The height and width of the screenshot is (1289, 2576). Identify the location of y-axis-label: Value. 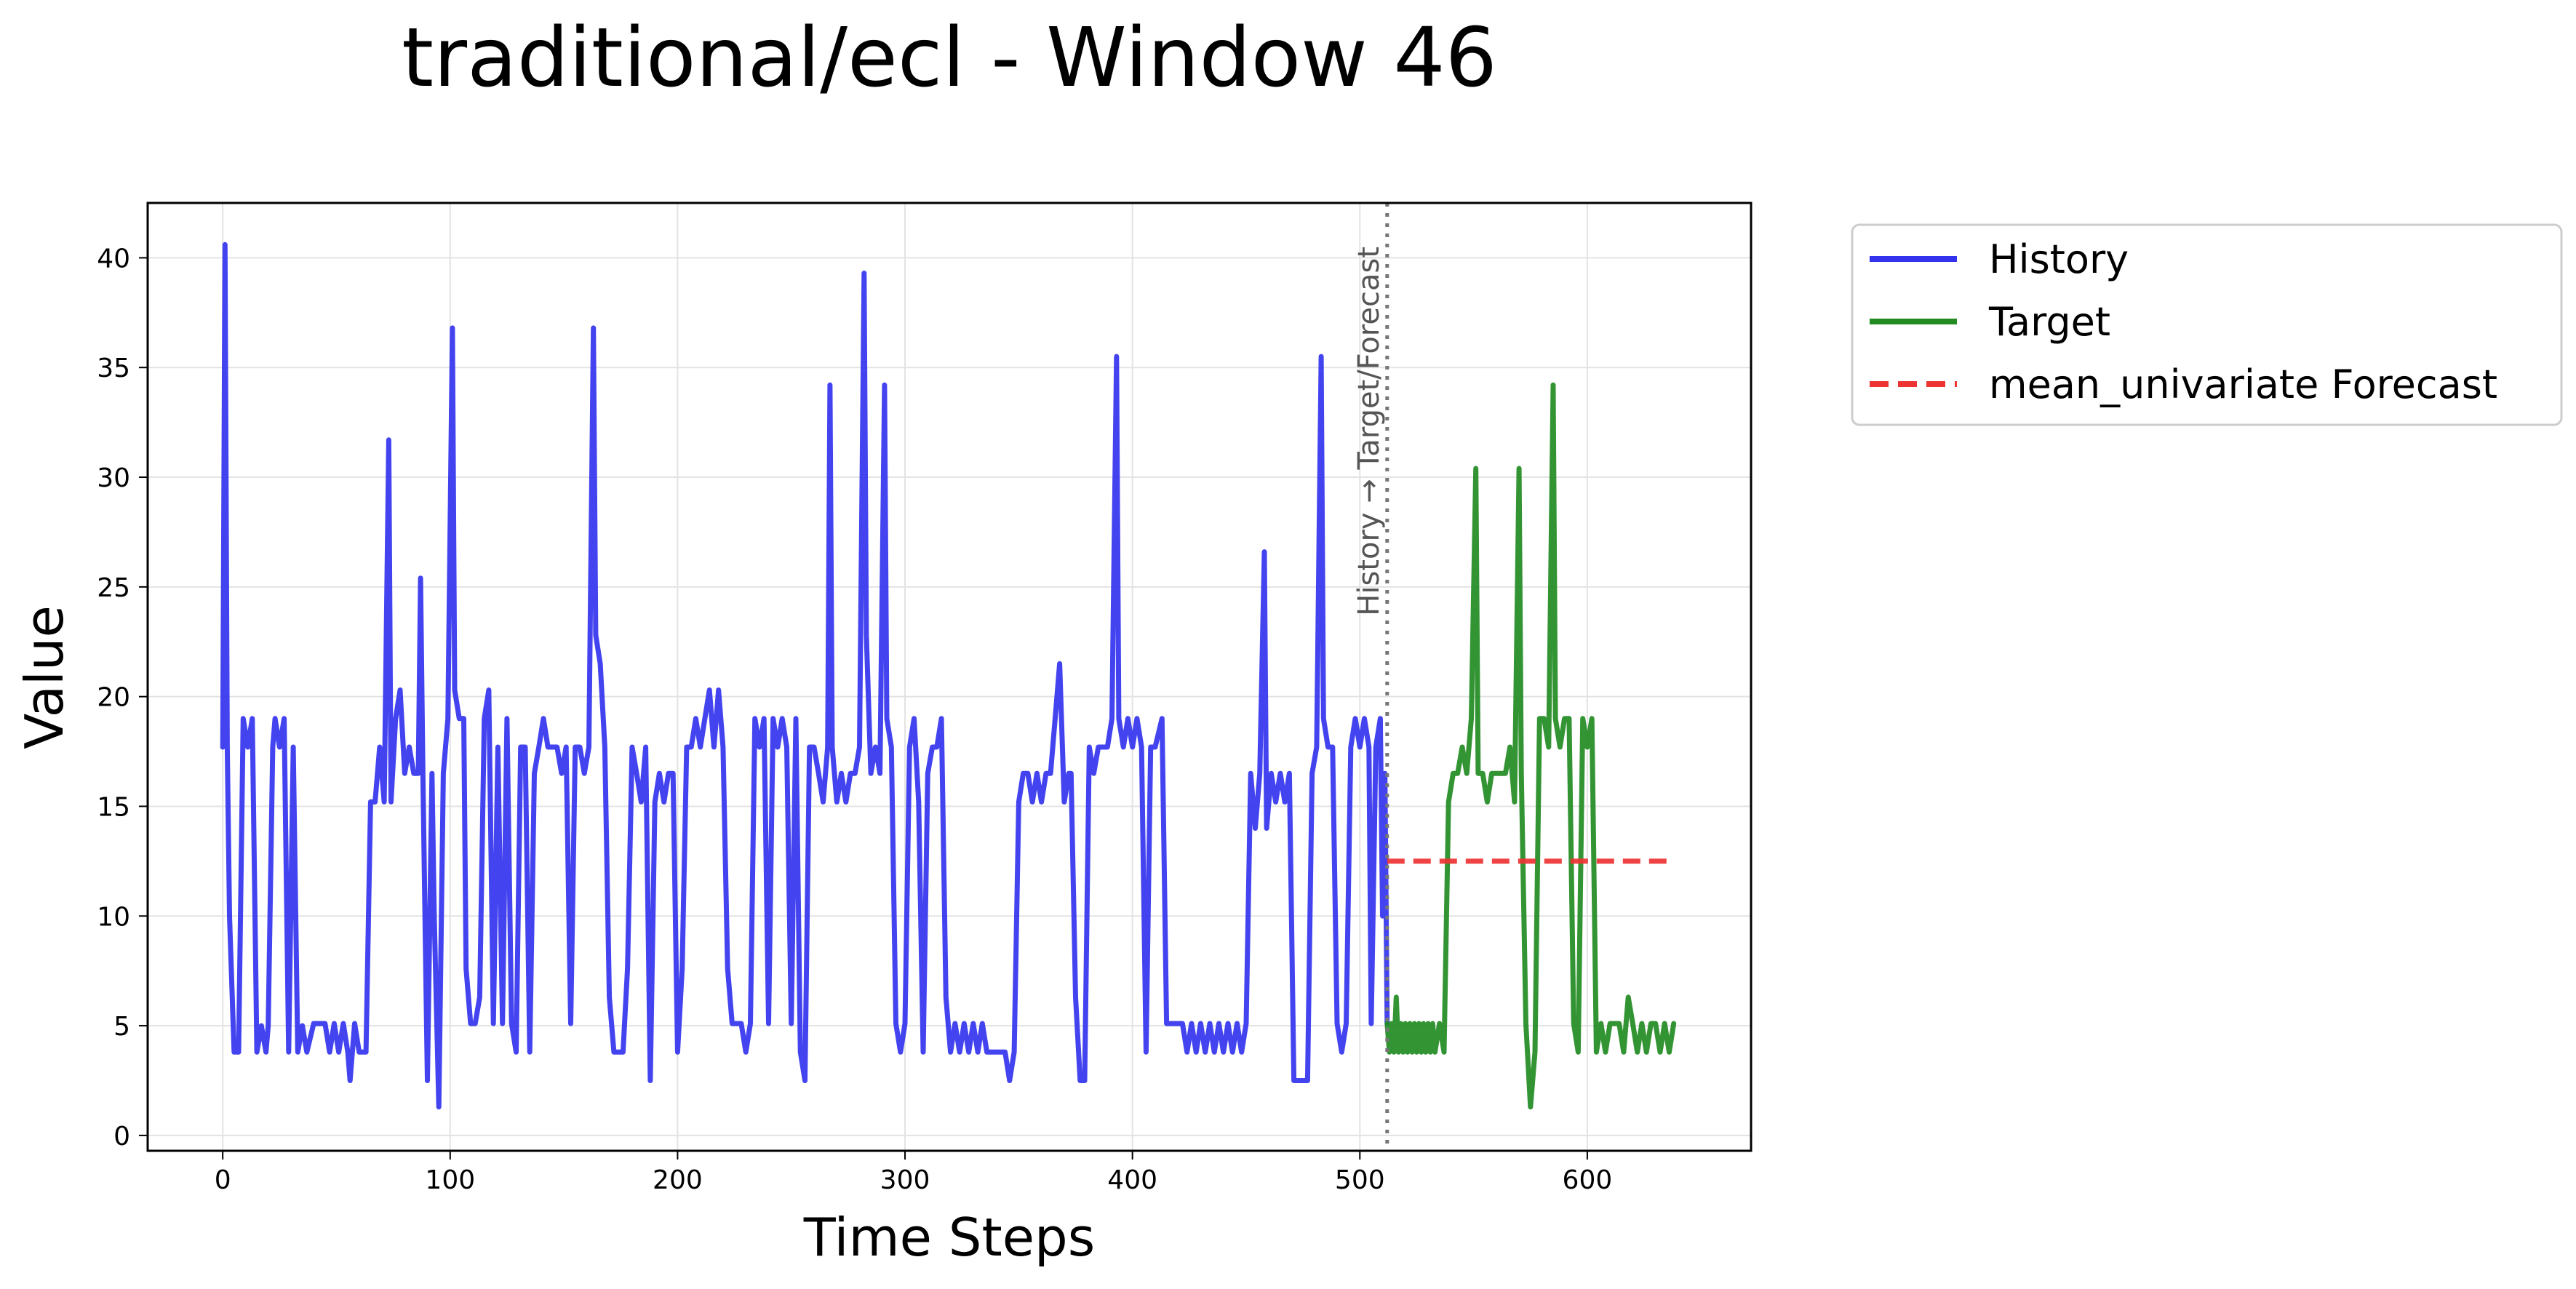
(44, 677).